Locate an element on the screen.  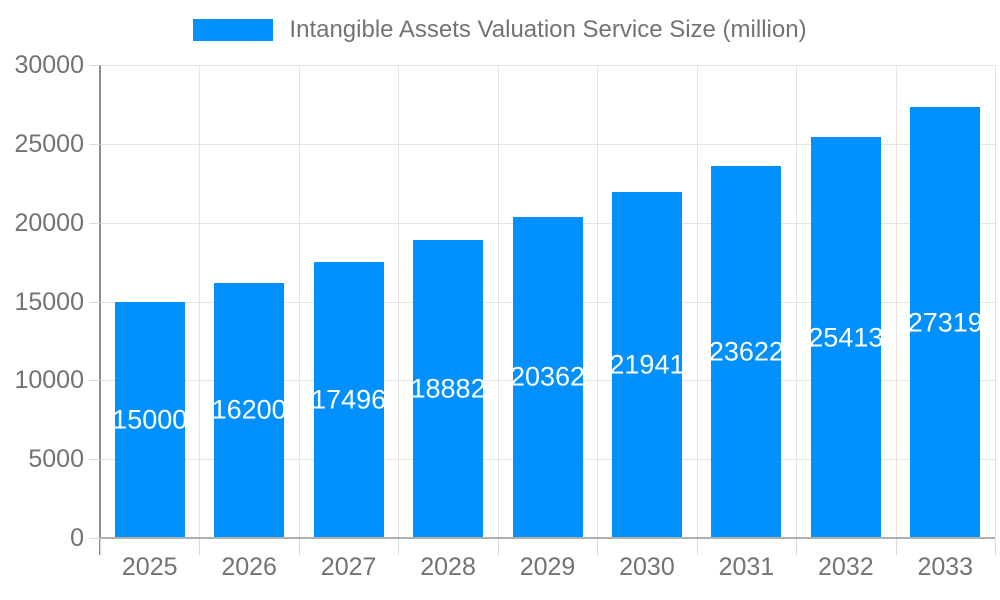
bar-2032 is located at coordinates (845, 337).